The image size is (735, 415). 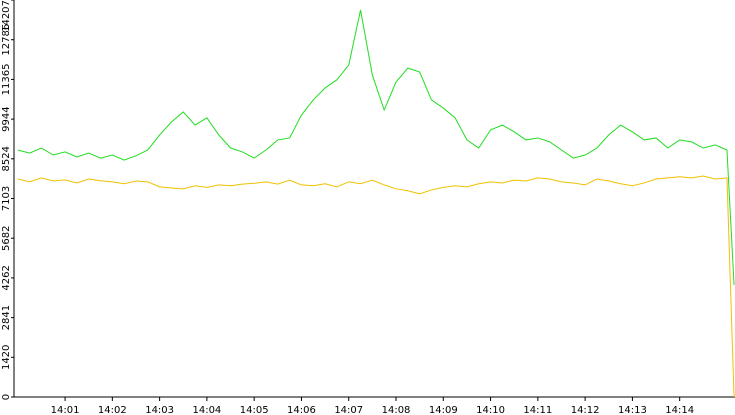 What do you see at coordinates (6, 198) in the screenshot?
I see `y-tick-label: 7103` at bounding box center [6, 198].